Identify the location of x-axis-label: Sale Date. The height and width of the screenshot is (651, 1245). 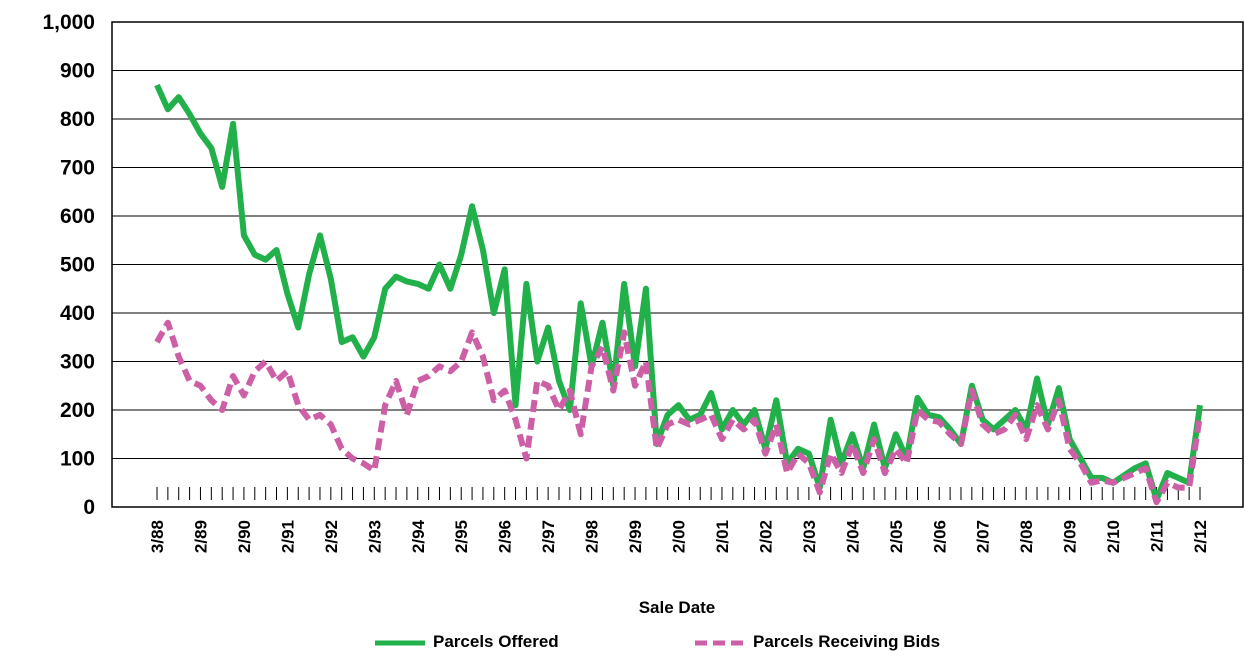
(677, 607).